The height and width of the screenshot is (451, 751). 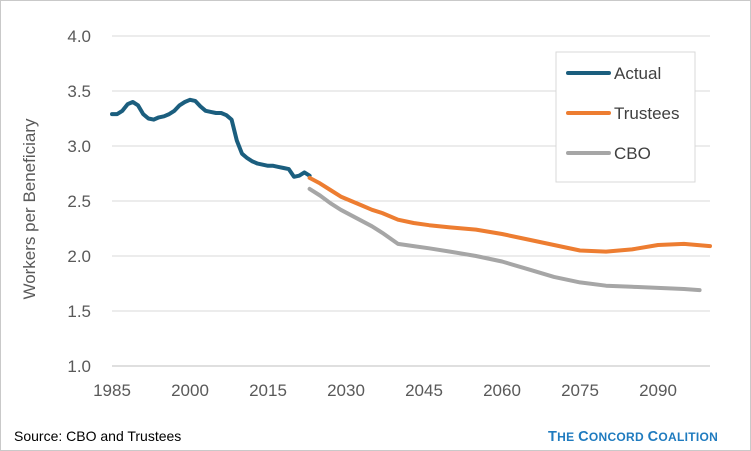 What do you see at coordinates (509, 214) in the screenshot?
I see `series-line-trustees` at bounding box center [509, 214].